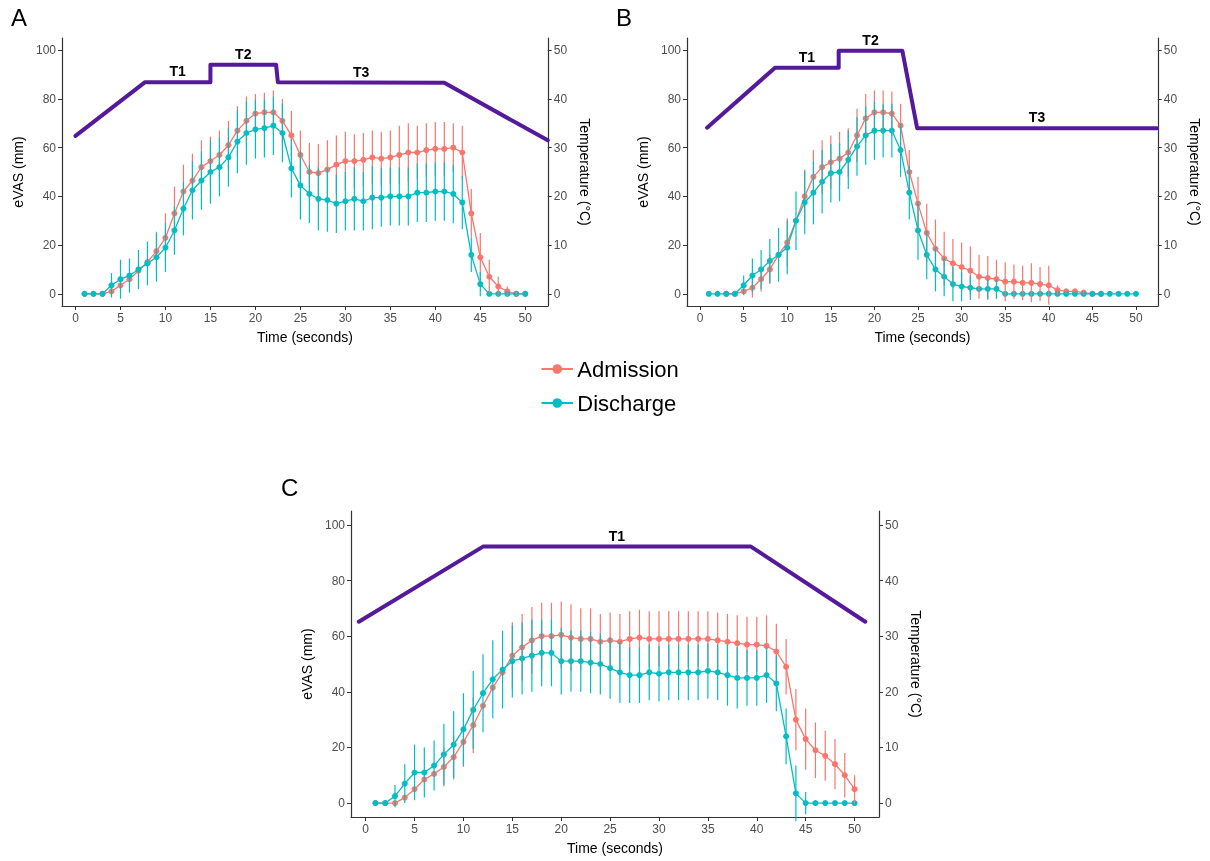 The width and height of the screenshot is (1210, 861). Describe the element at coordinates (19, 17) in the screenshot. I see `chart-title: A` at that location.